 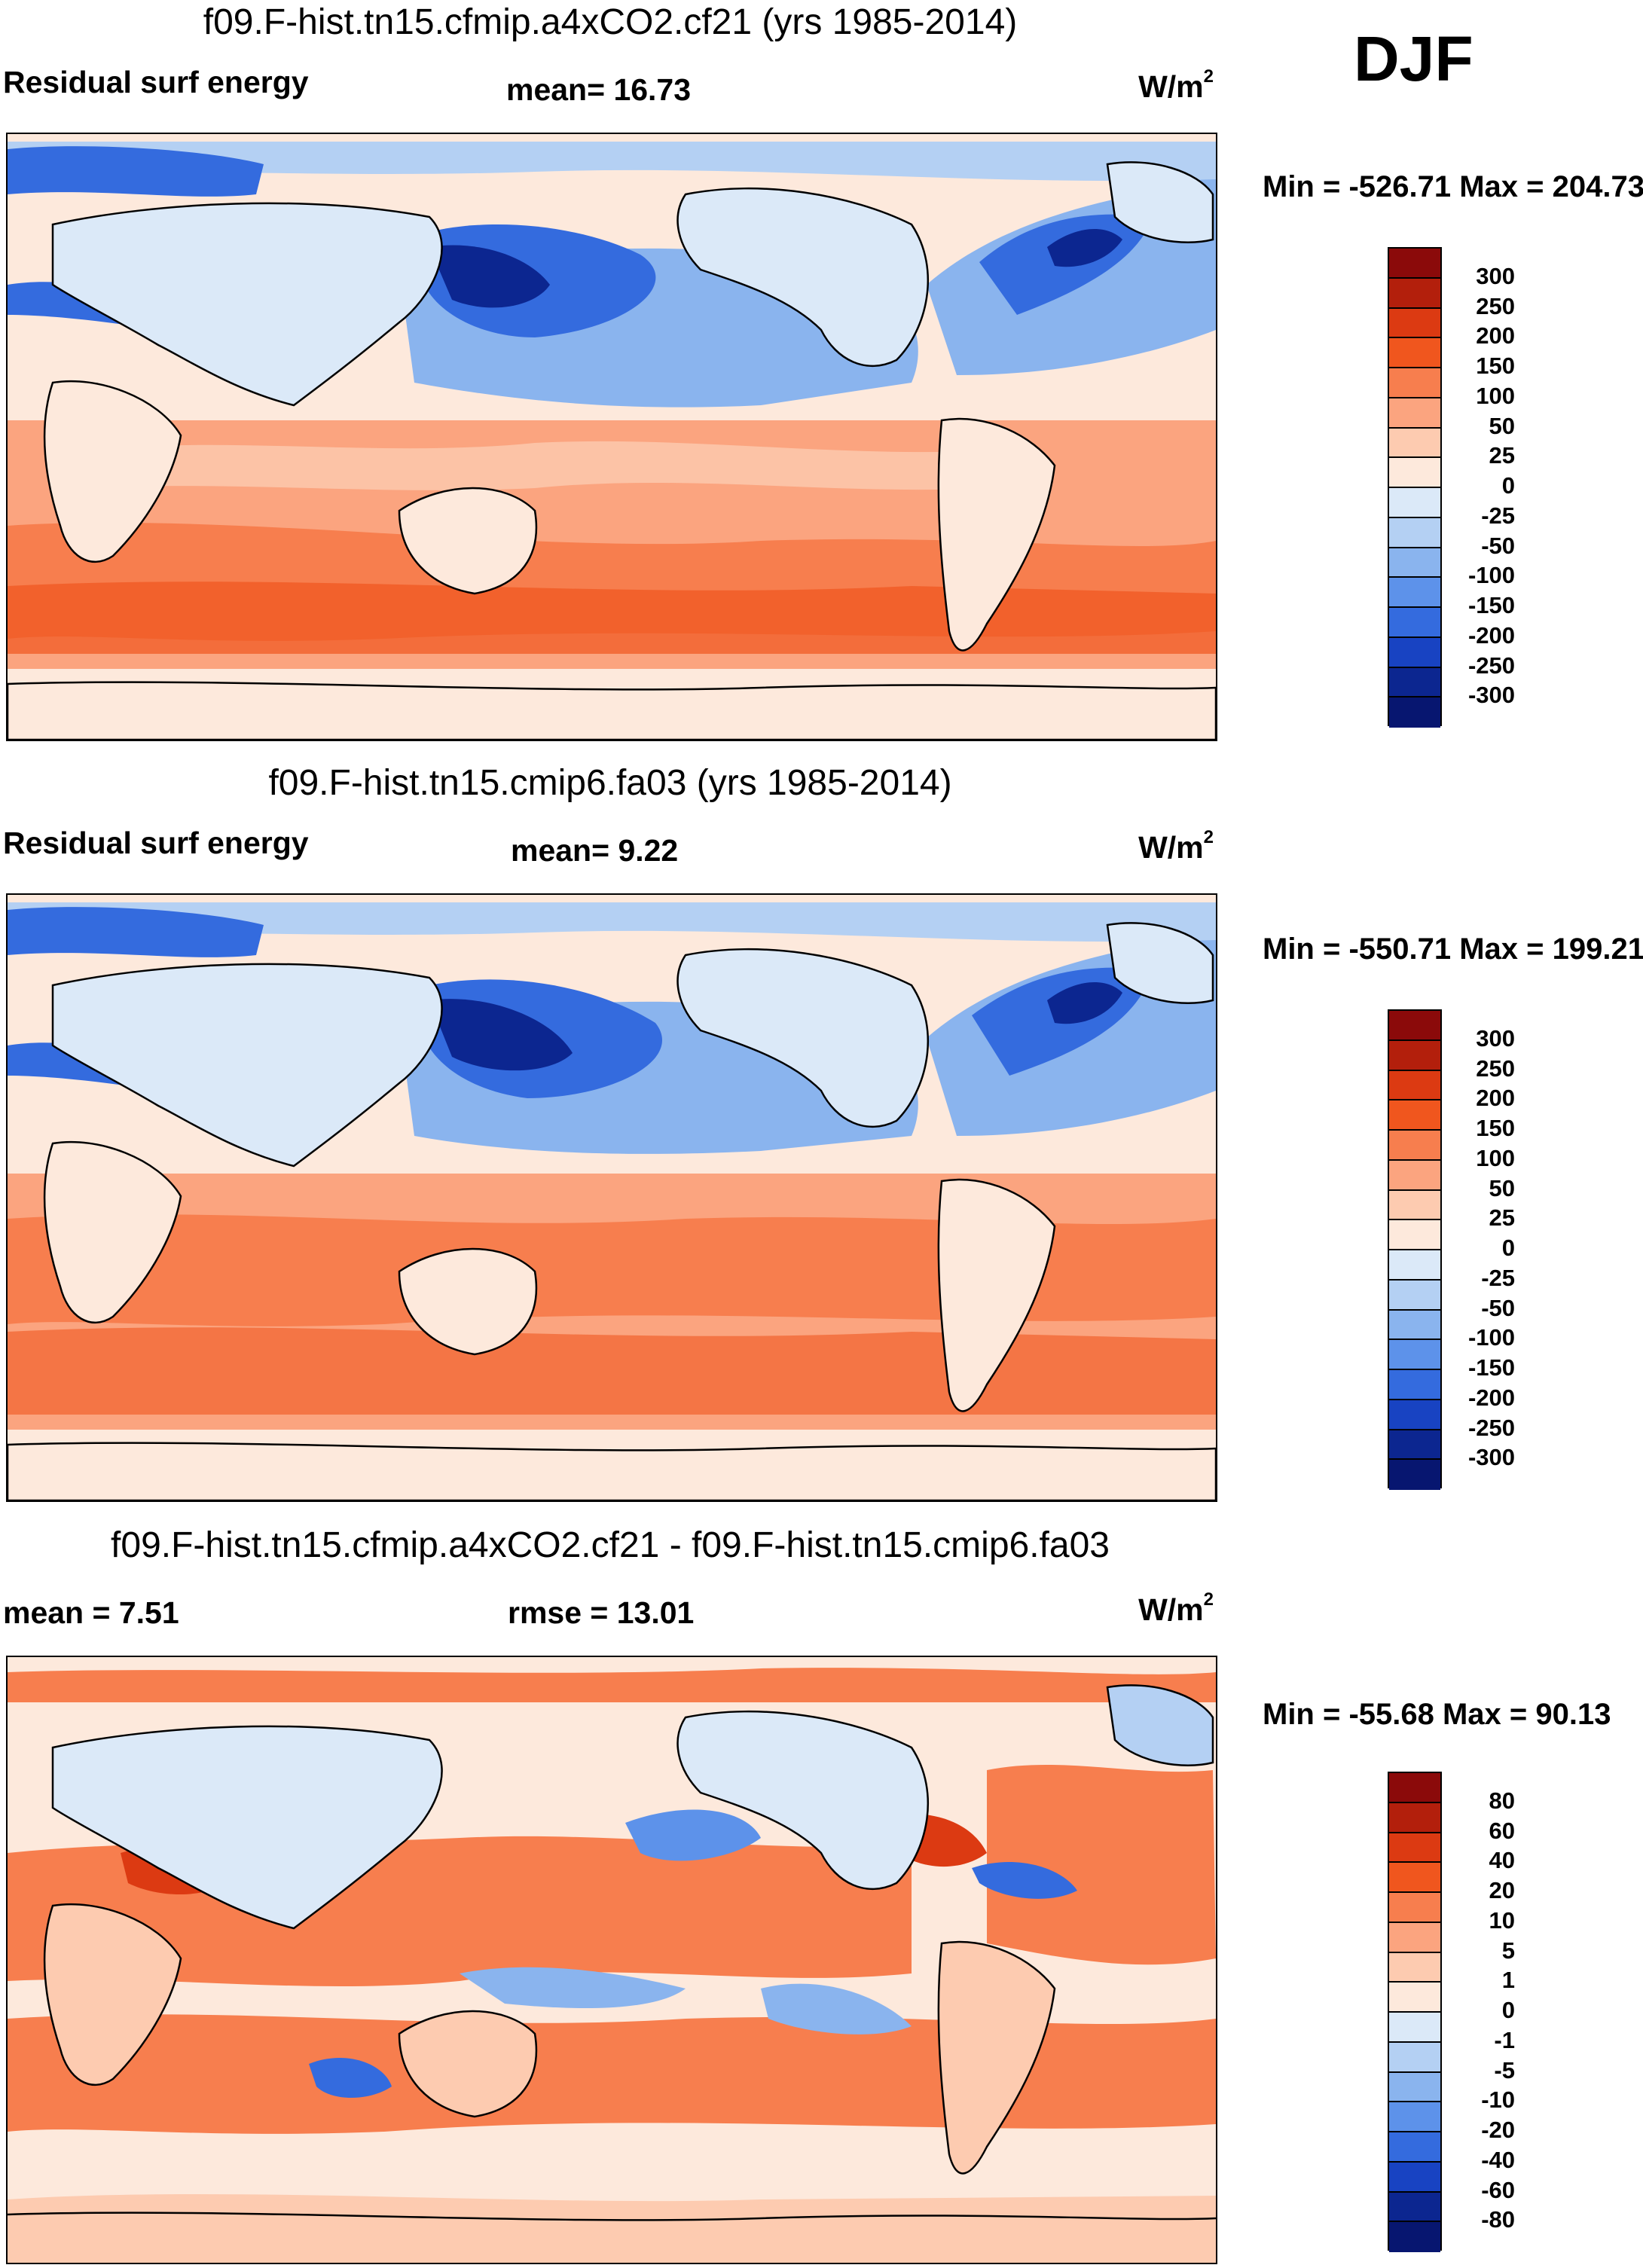 What do you see at coordinates (1453, 950) in the screenshot?
I see `panel-2-minmax: Min = -550.71 Max = 199.21` at bounding box center [1453, 950].